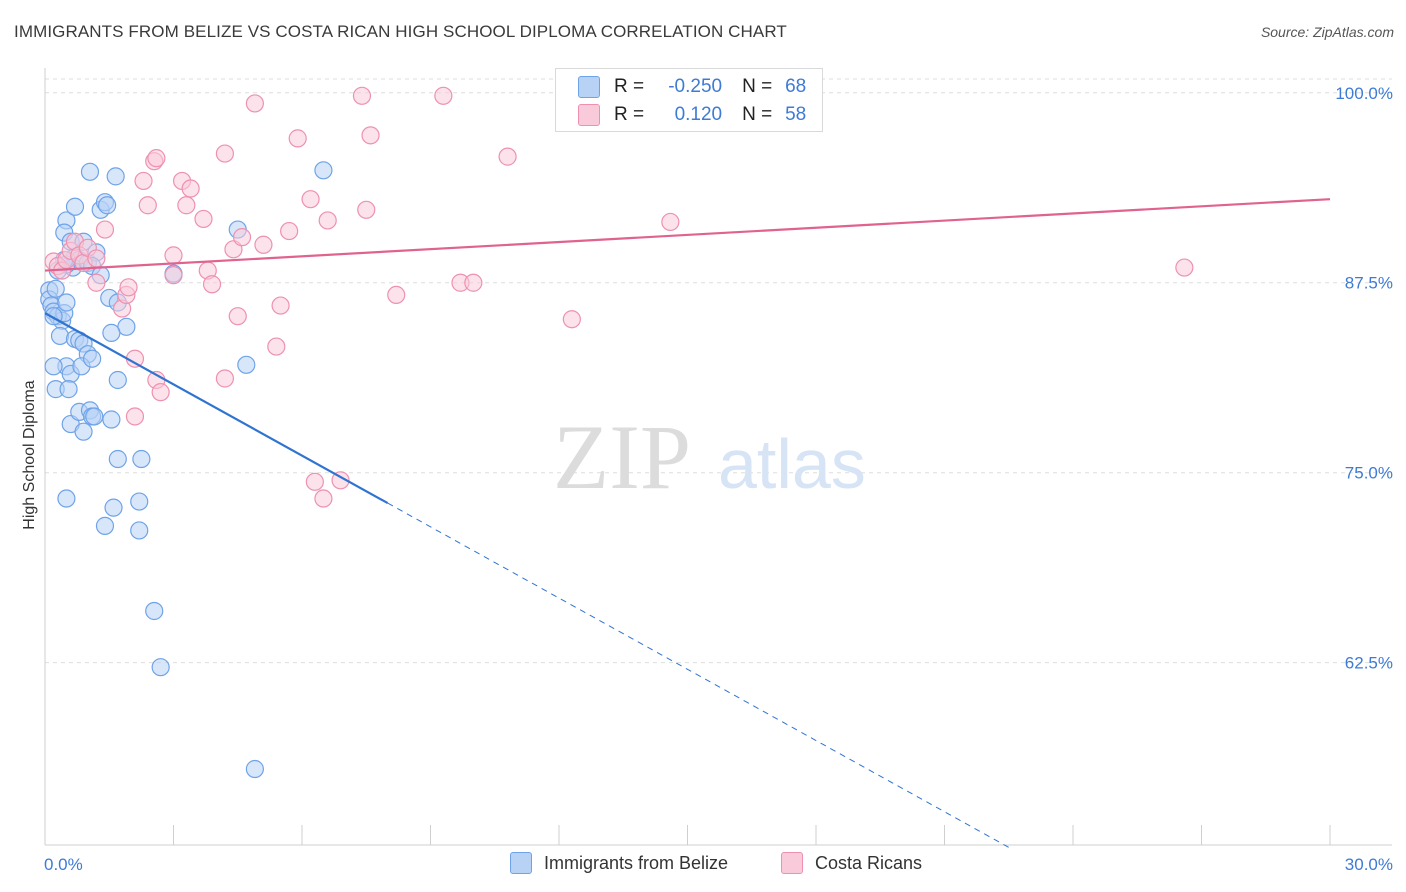  Describe the element at coordinates (689, 100) in the screenshot. I see `correlation-legend: R = -0.250 N = 68 R = 0.120 N = 58` at that location.